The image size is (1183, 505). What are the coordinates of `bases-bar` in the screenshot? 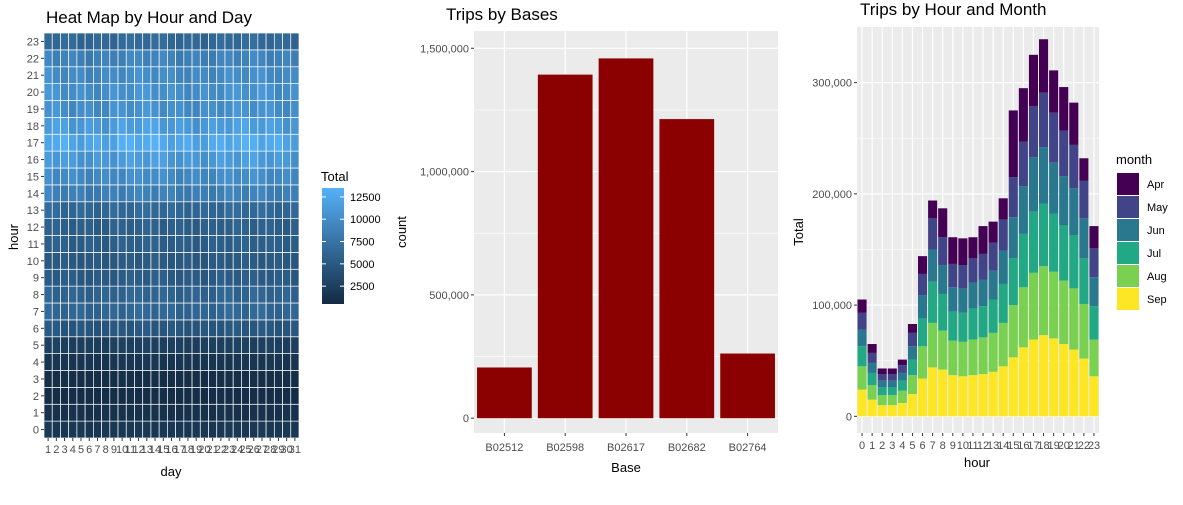 It's located at (747, 386).